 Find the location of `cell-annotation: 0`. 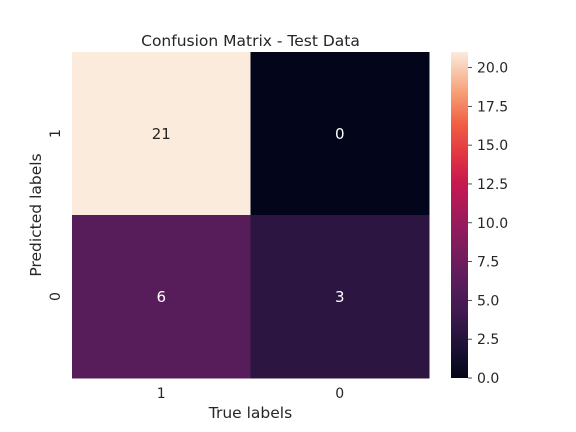

cell-annotation: 0 is located at coordinates (340, 134).